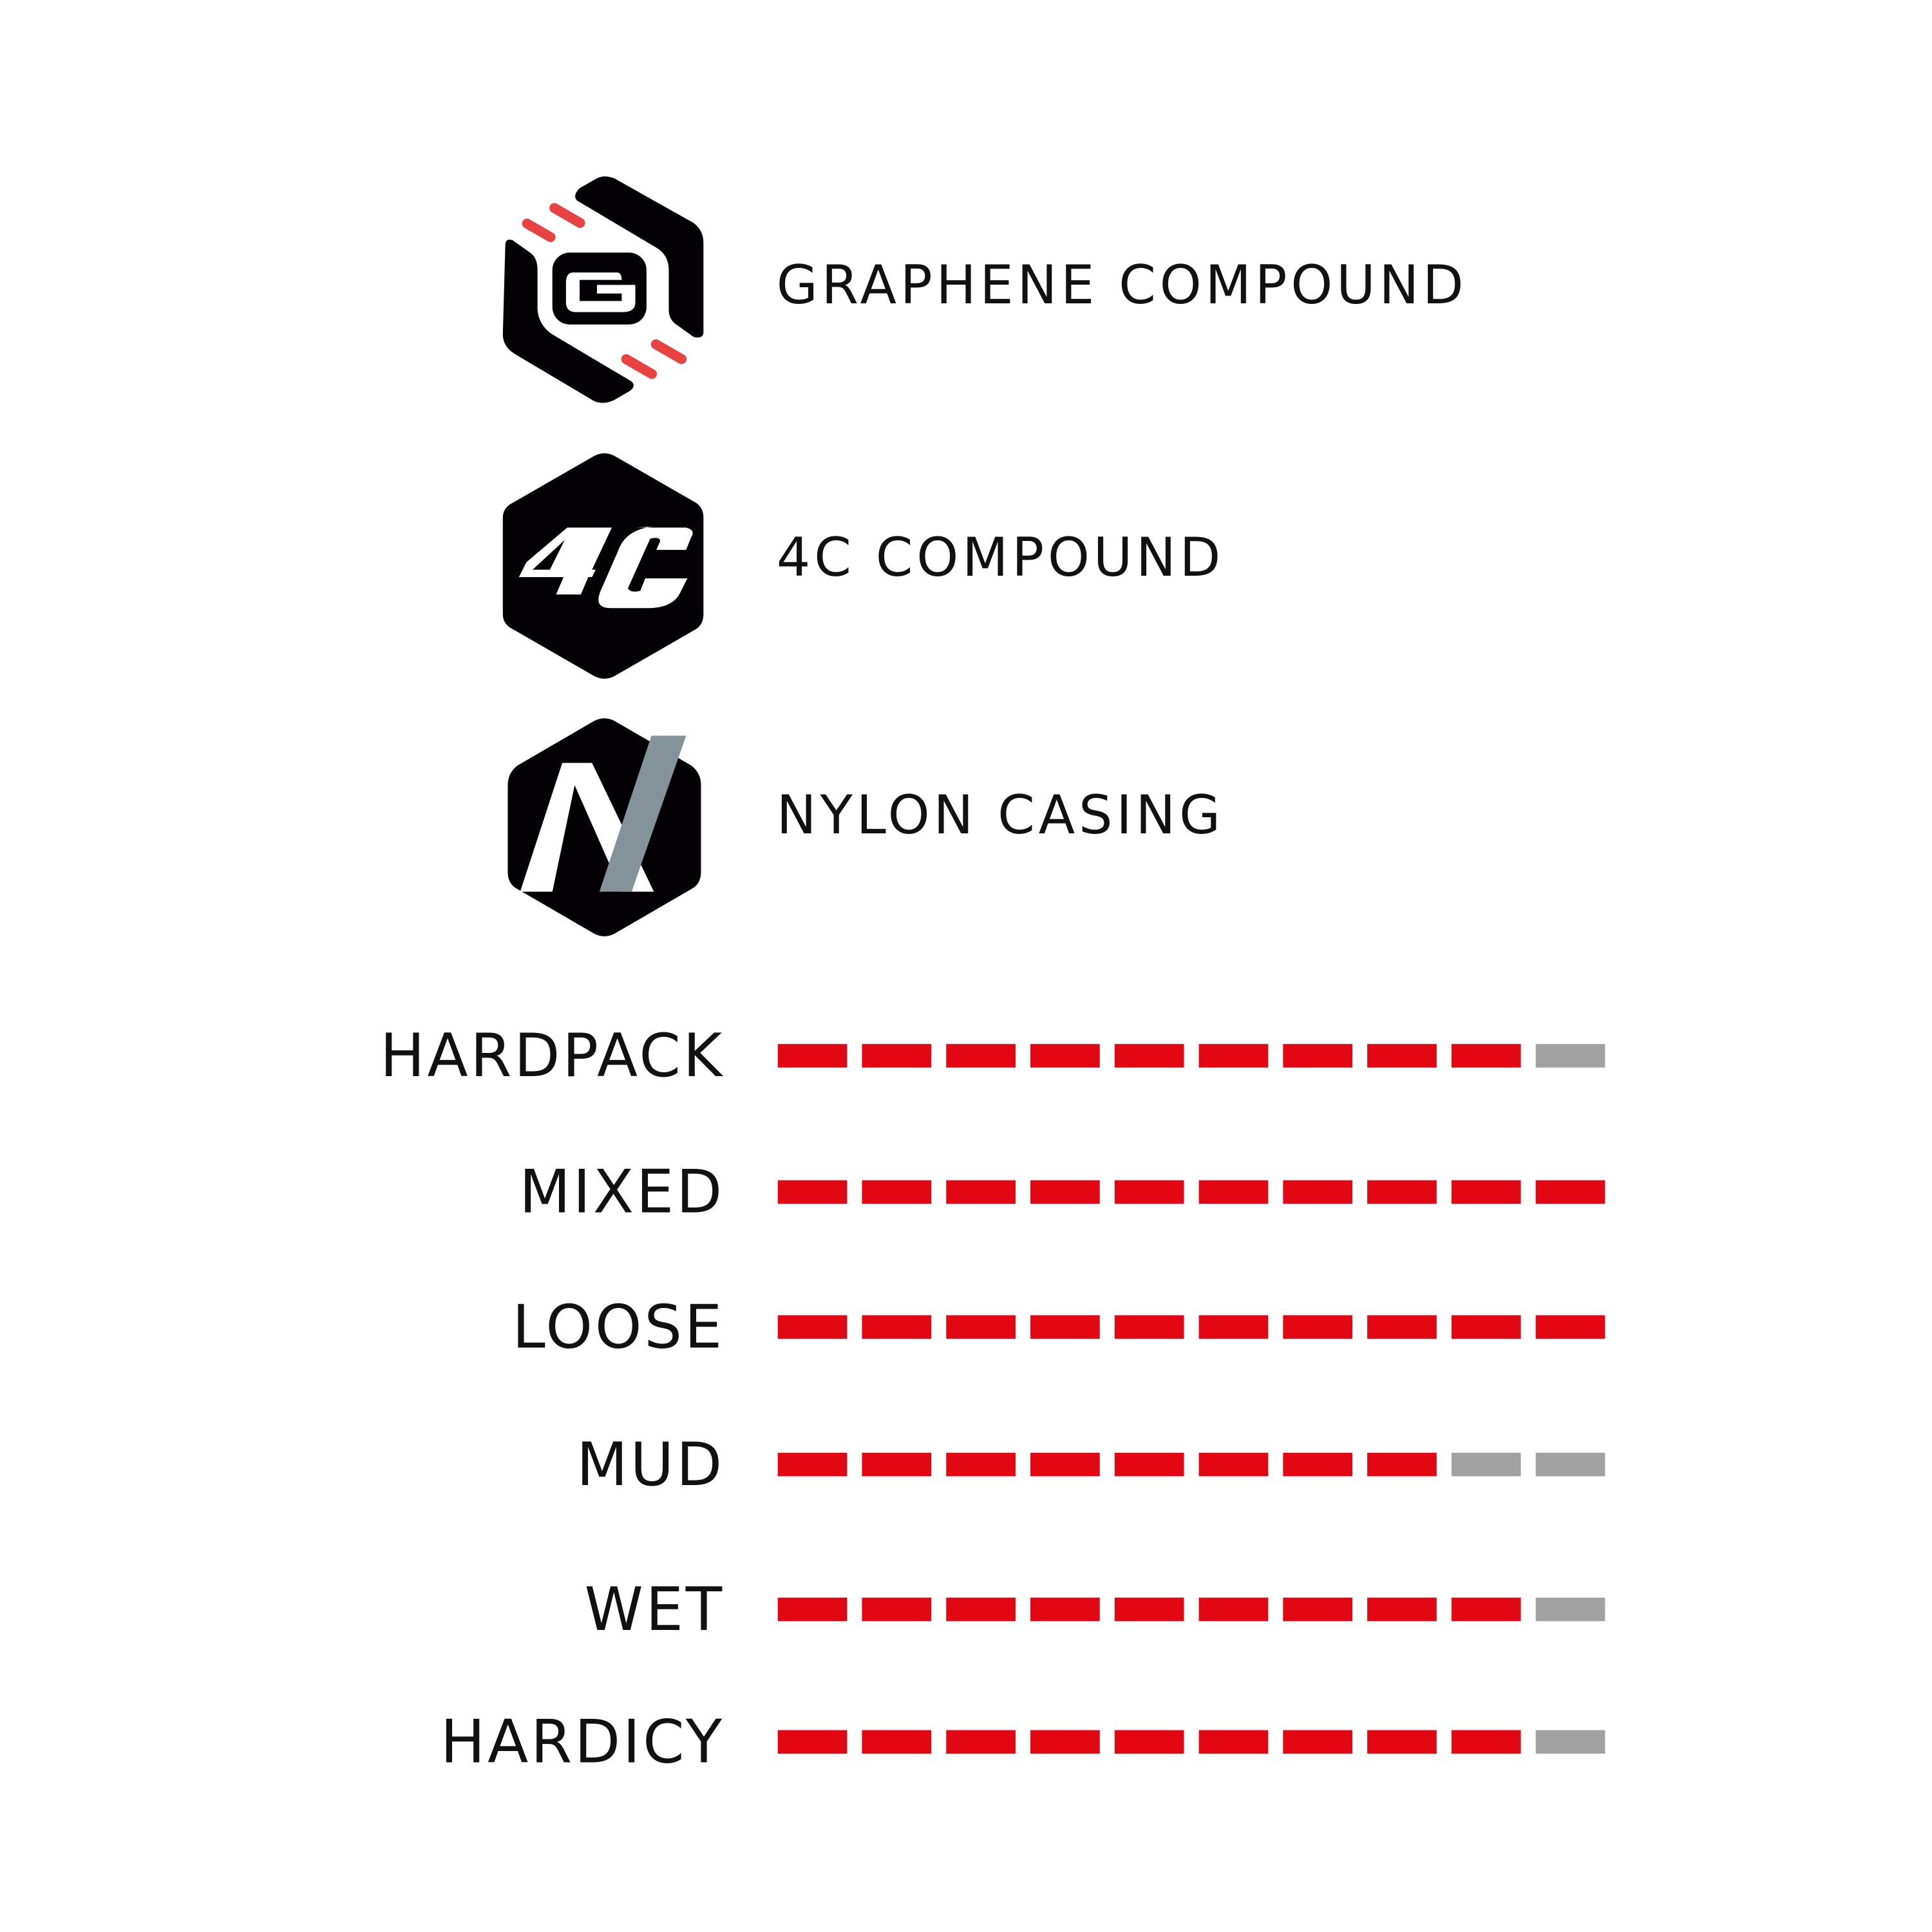 This screenshot has width=1932, height=1932. I want to click on graphene-g-hexagon-icon, so click(603, 289).